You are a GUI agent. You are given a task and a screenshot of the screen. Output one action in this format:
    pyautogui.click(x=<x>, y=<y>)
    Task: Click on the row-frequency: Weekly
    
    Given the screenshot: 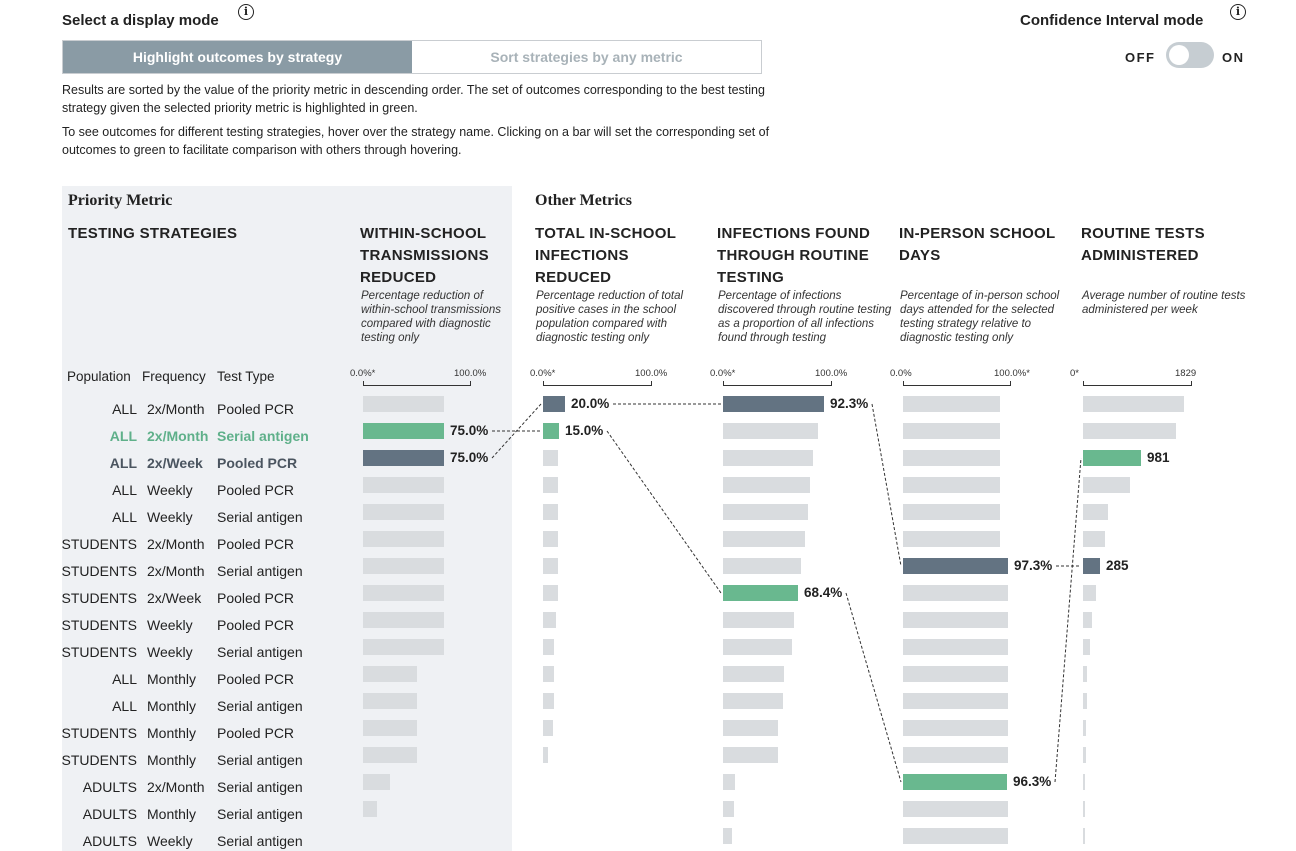 What is the action you would take?
    pyautogui.click(x=170, y=652)
    